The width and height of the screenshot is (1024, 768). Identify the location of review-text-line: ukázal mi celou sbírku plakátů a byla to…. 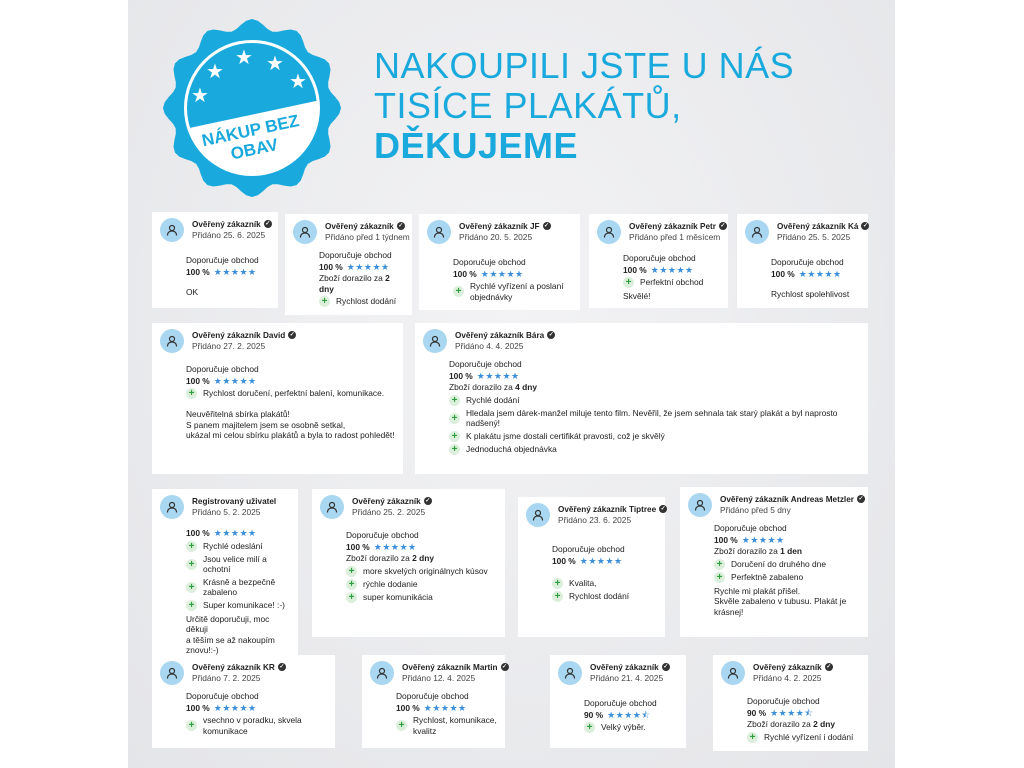
(290, 435).